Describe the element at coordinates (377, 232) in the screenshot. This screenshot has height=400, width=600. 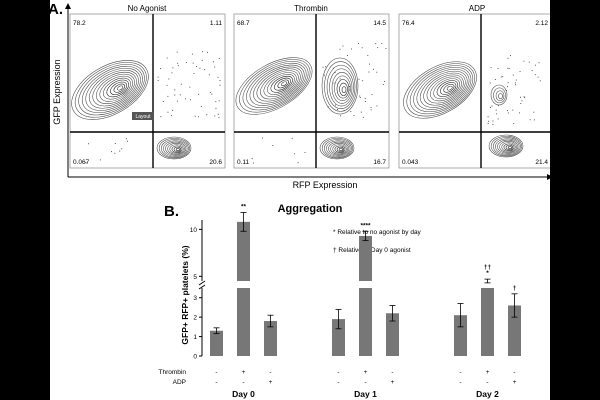
I see `legend-star: * Relative to no agonist by day` at that location.